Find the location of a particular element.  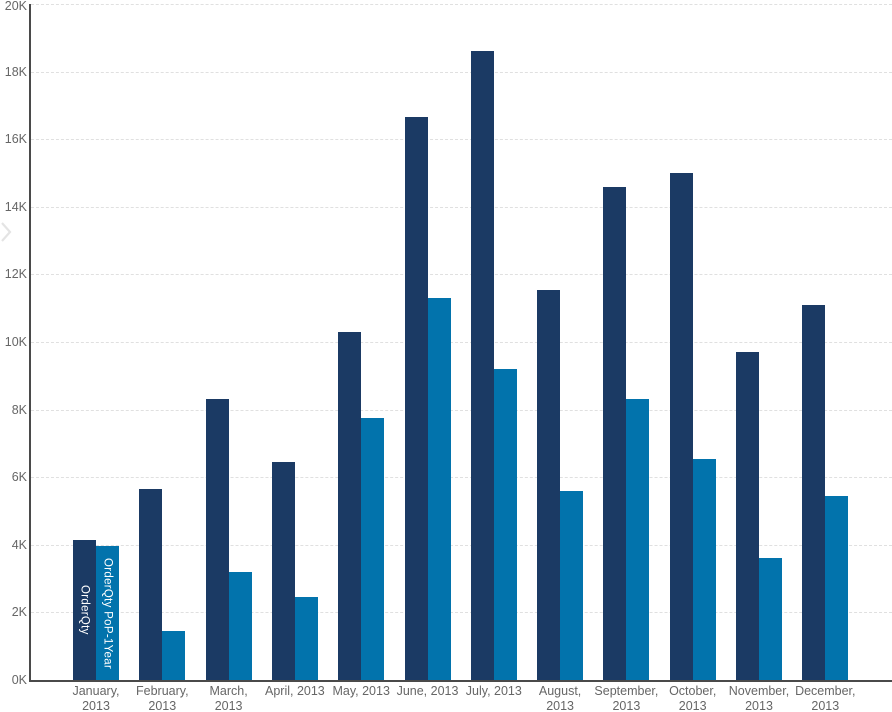

x-tick-label-january-2013: January, 2013 is located at coordinates (96, 698).